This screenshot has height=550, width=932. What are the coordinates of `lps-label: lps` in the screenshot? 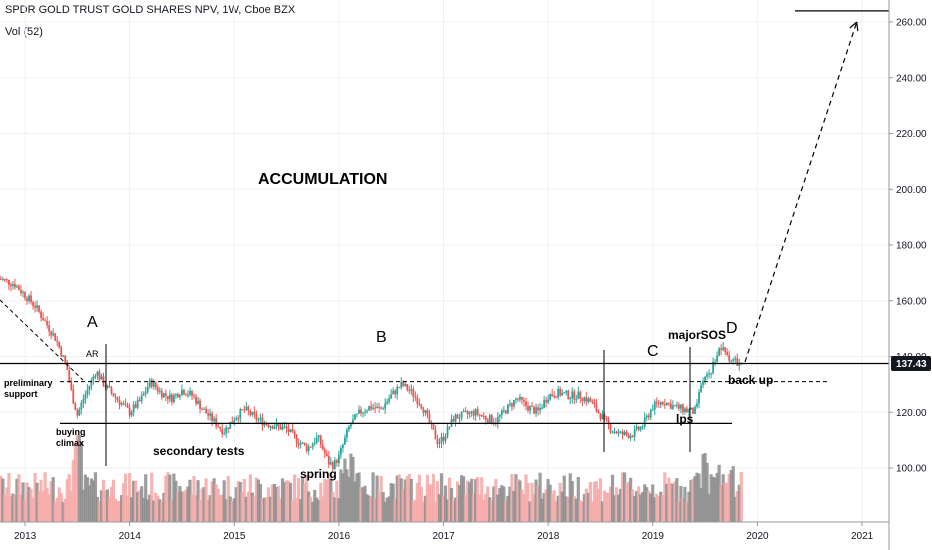 It's located at (685, 419).